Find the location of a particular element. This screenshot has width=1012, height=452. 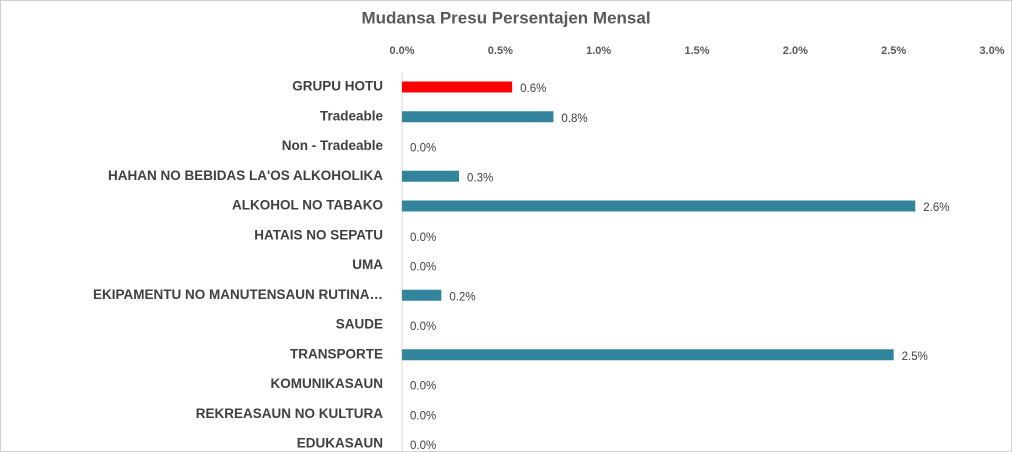

value-label: 0.3% is located at coordinates (480, 178).